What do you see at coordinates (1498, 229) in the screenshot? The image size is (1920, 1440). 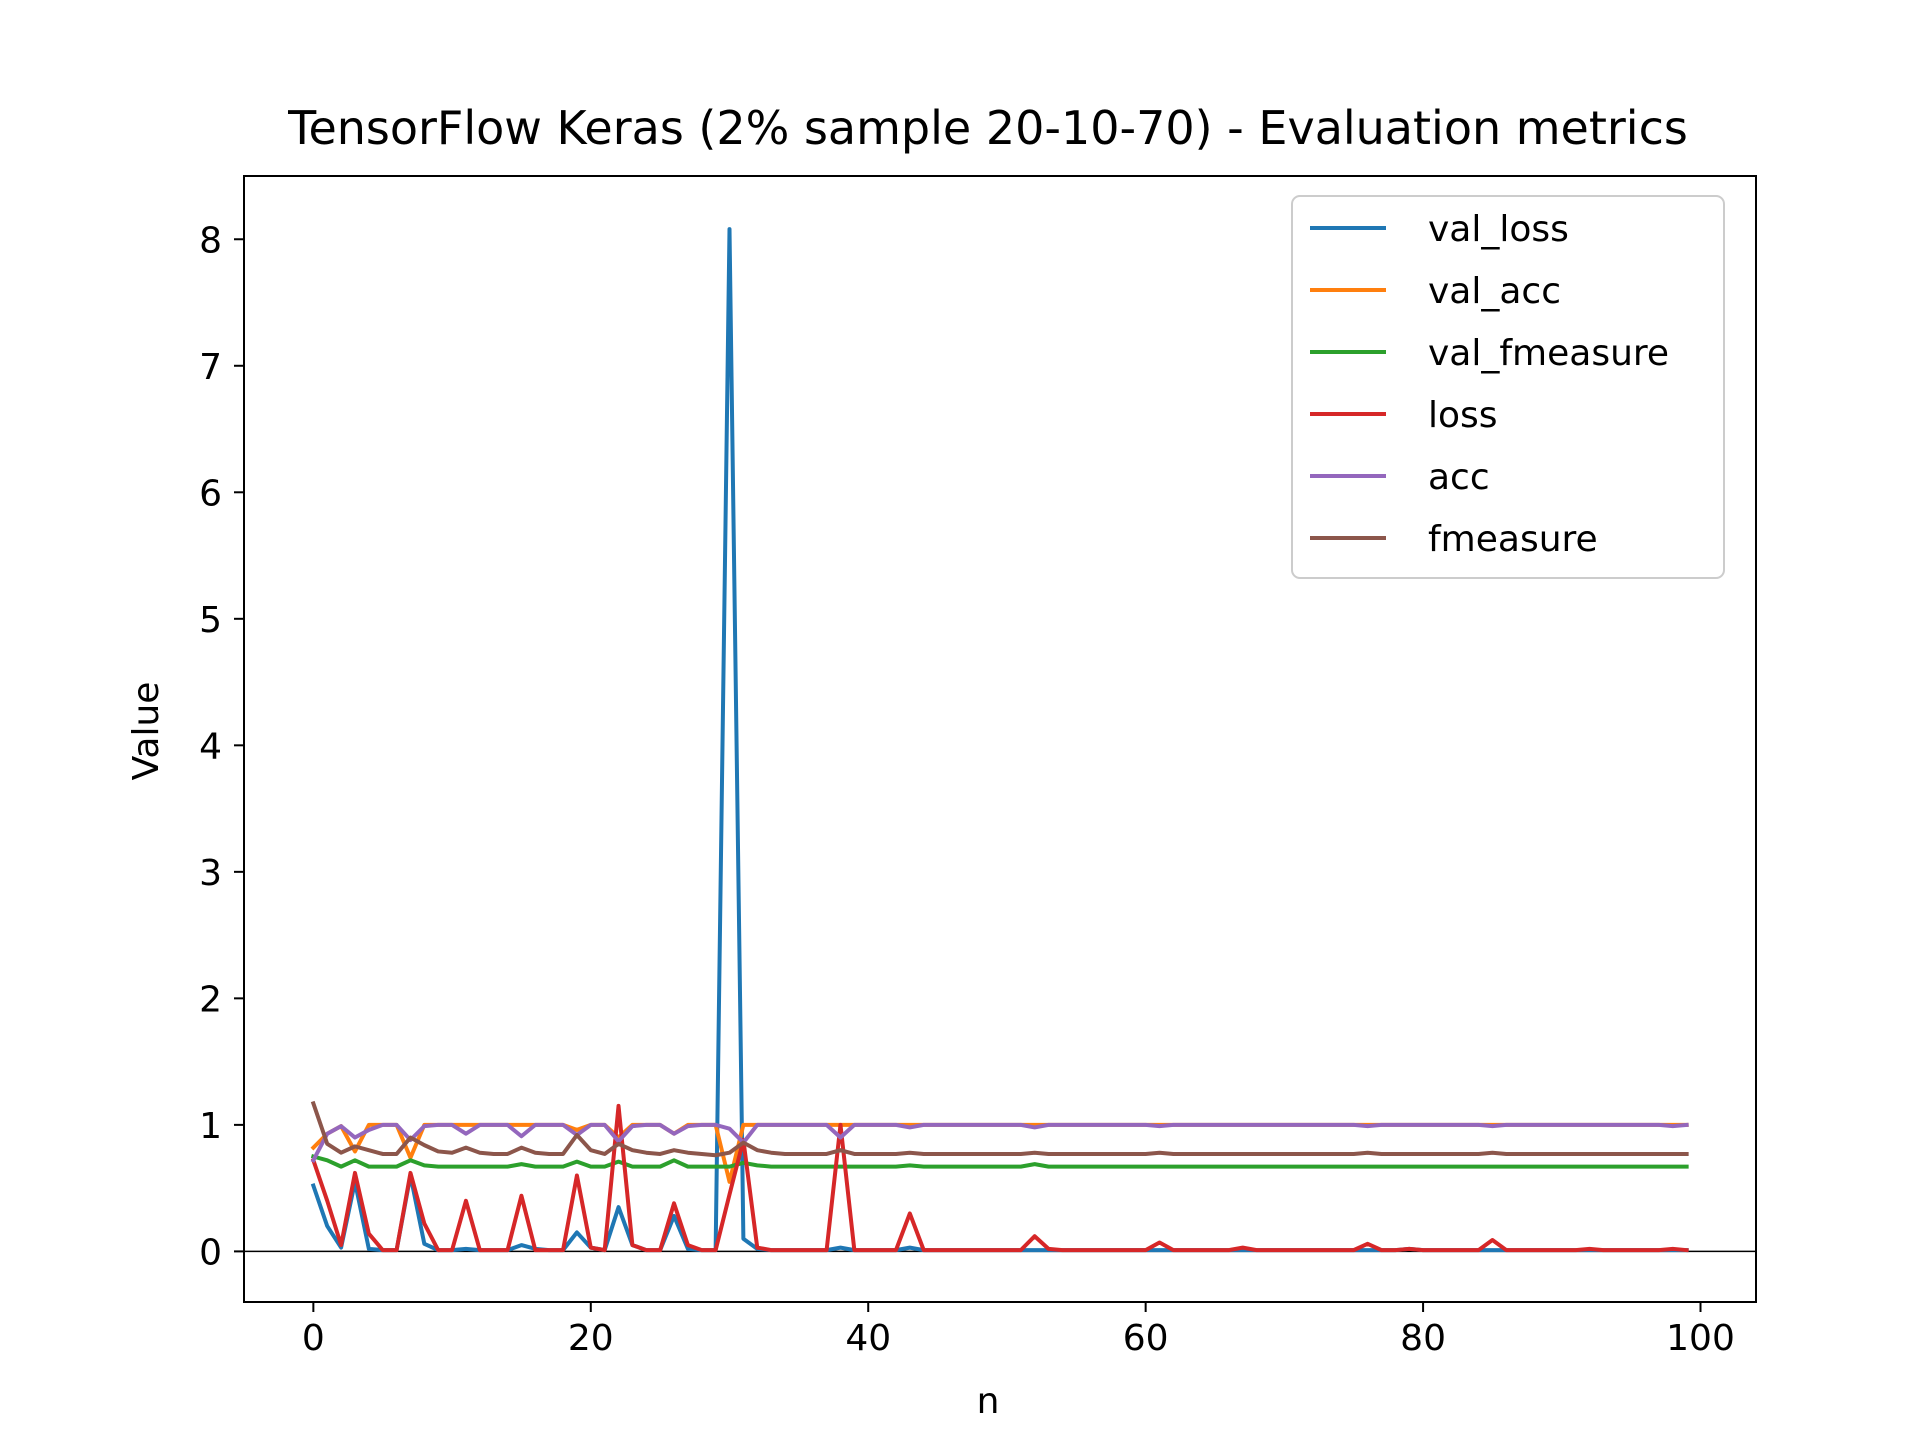 I see `legend-label-val-loss: val_loss` at bounding box center [1498, 229].